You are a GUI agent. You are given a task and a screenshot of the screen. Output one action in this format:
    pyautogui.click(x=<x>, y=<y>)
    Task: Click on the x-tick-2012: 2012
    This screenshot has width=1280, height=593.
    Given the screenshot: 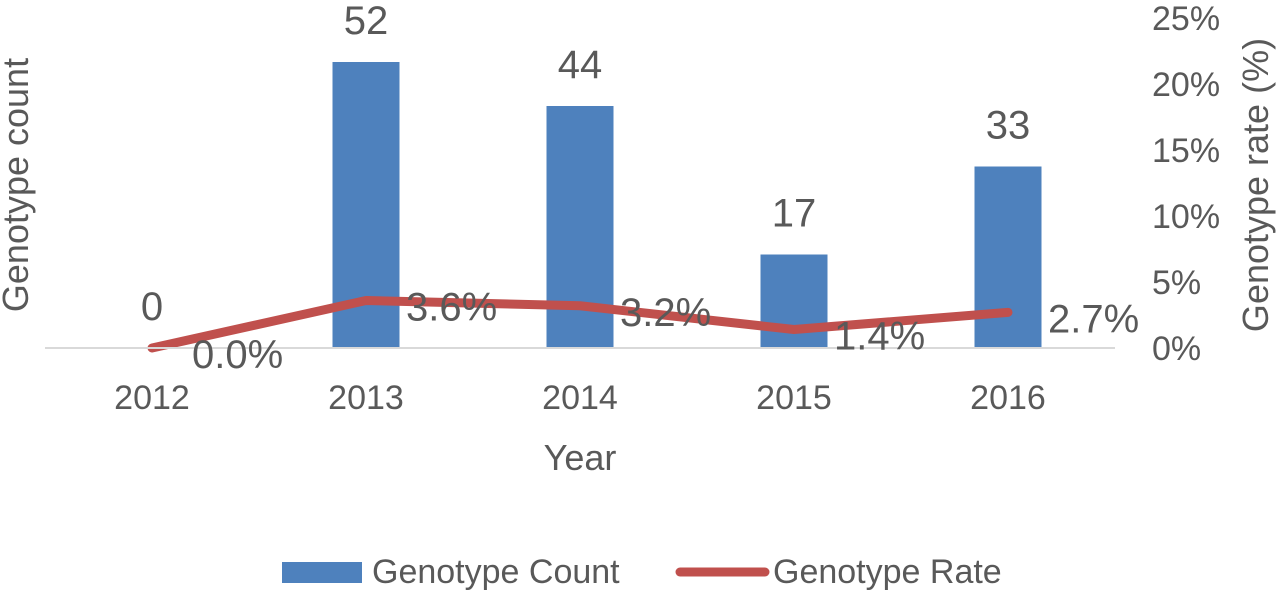 What is the action you would take?
    pyautogui.click(x=152, y=398)
    